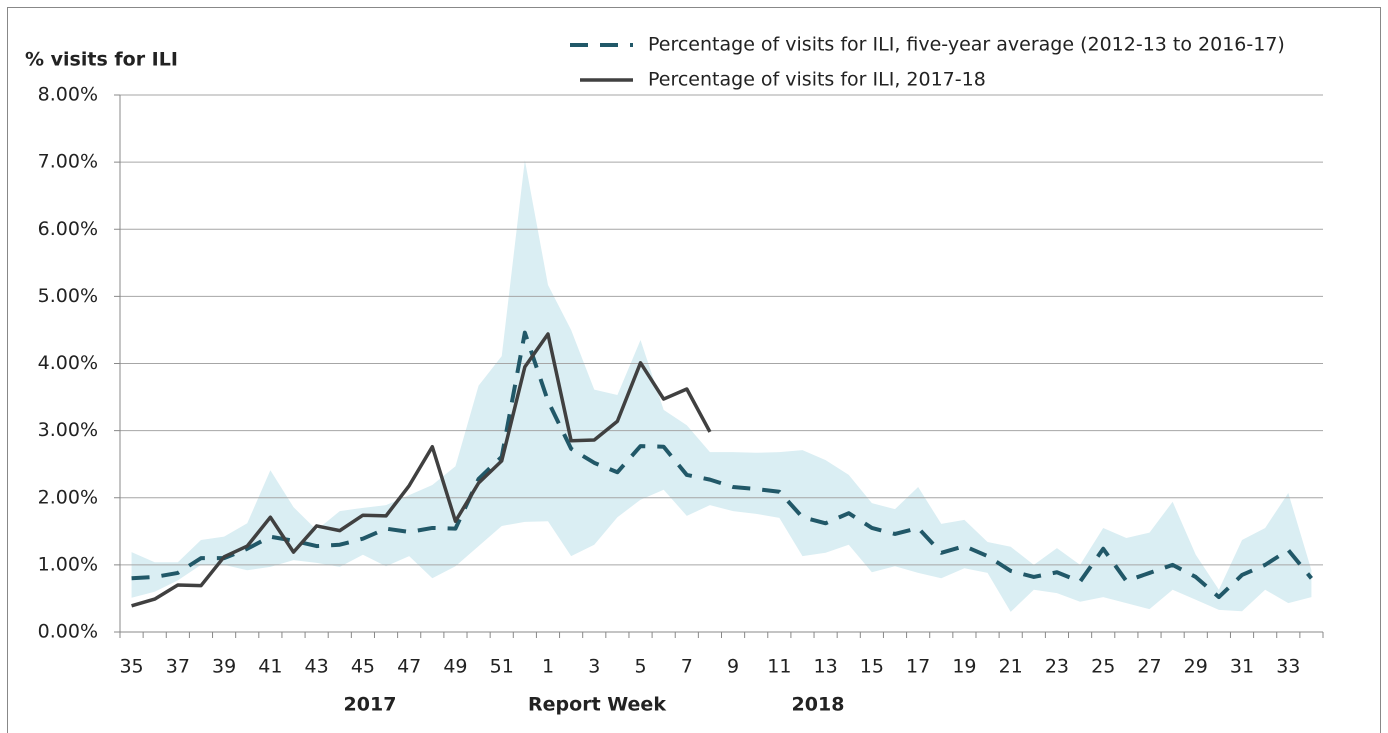  What do you see at coordinates (1196, 667) in the screenshot?
I see `x-tick-label: 29` at bounding box center [1196, 667].